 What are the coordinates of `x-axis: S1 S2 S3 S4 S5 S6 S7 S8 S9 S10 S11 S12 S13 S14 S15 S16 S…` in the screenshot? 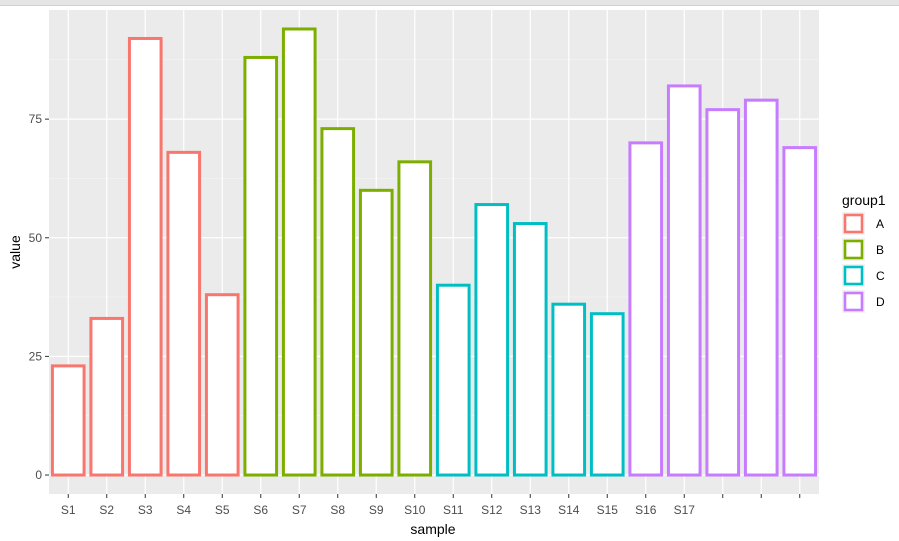 It's located at (431, 505).